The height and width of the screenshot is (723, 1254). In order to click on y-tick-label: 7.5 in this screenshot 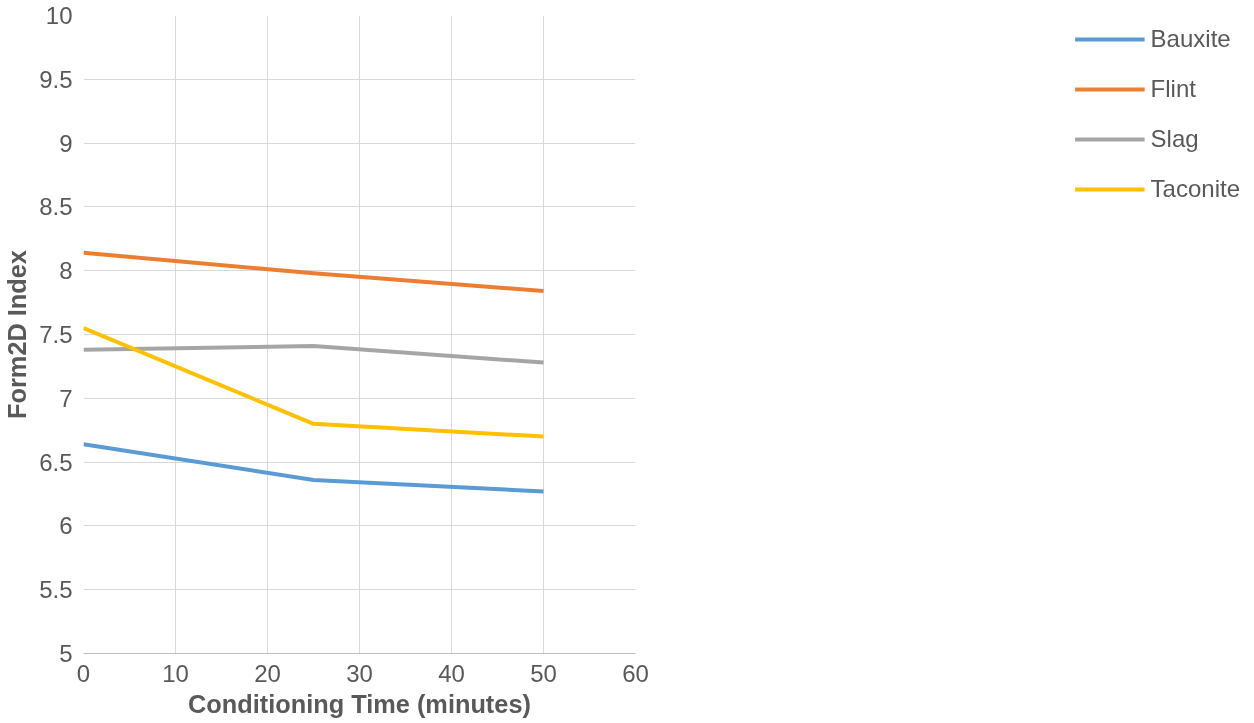, I will do `click(56, 334)`.